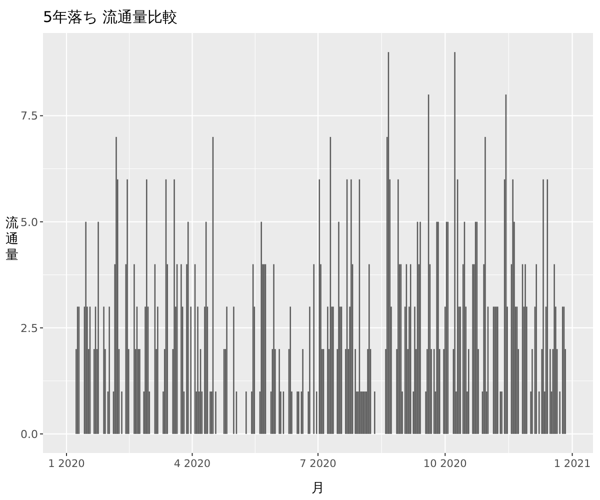 The height and width of the screenshot is (500, 600). What do you see at coordinates (572, 464) in the screenshot?
I see `x-tick-label: 1 2021` at bounding box center [572, 464].